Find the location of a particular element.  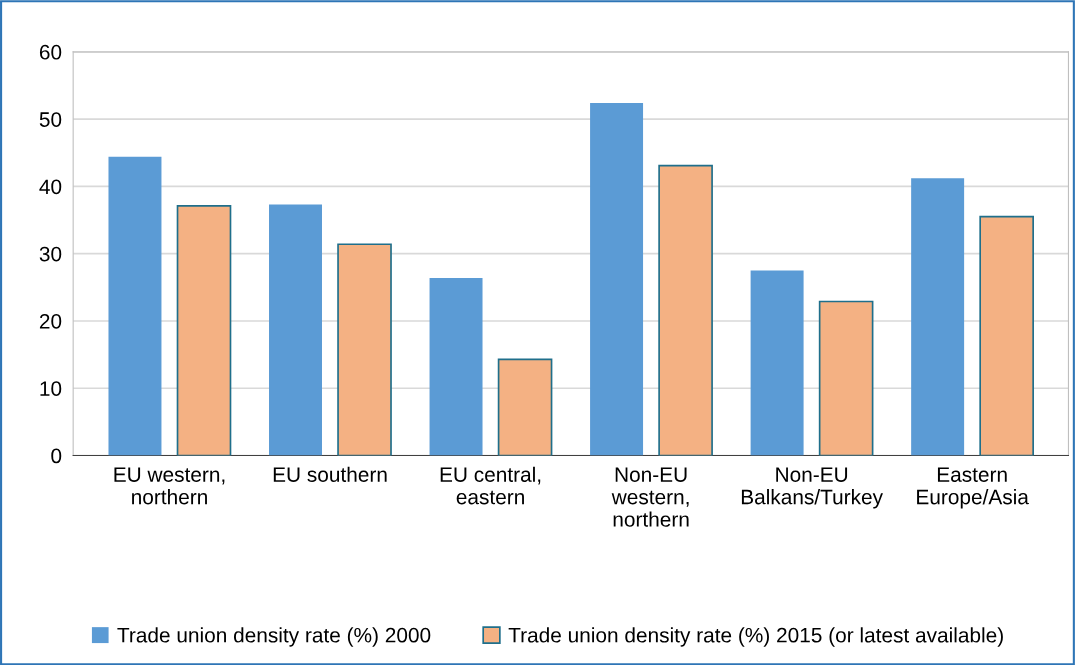

y-tick-label: 50 is located at coordinates (50, 119).